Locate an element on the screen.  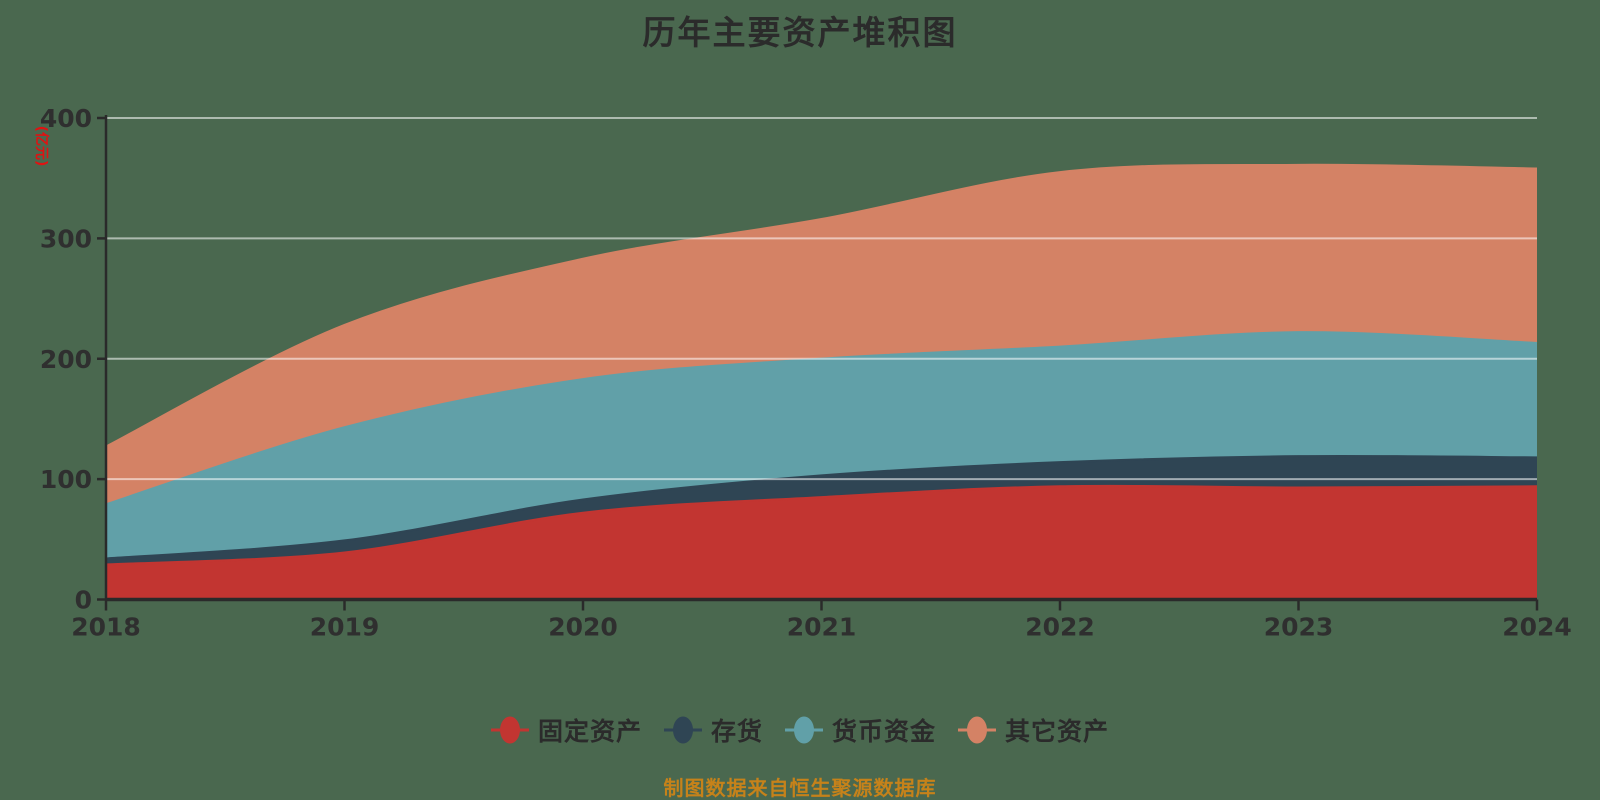
y-tick-label-300: 300 is located at coordinates (66, 238).